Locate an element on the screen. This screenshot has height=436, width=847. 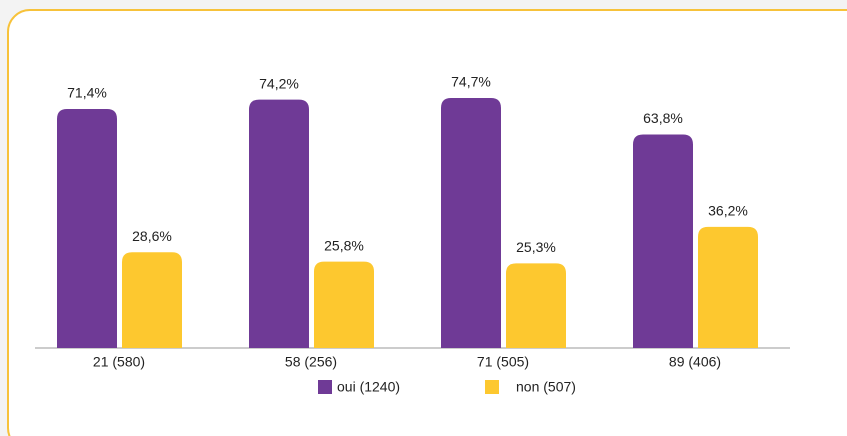
value-label: 63,8% is located at coordinates (663, 118).